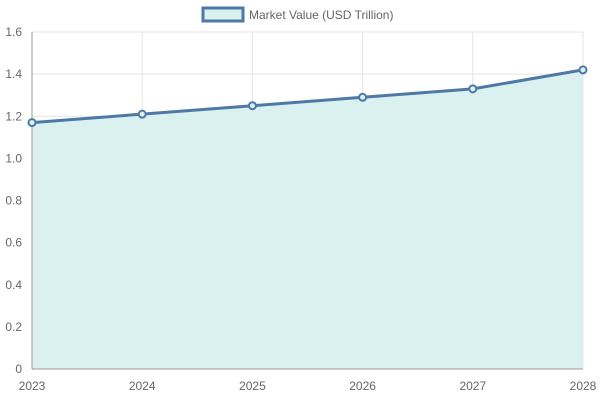 The image size is (600, 400). What do you see at coordinates (18, 369) in the screenshot?
I see `y-tick-label: 0` at bounding box center [18, 369].